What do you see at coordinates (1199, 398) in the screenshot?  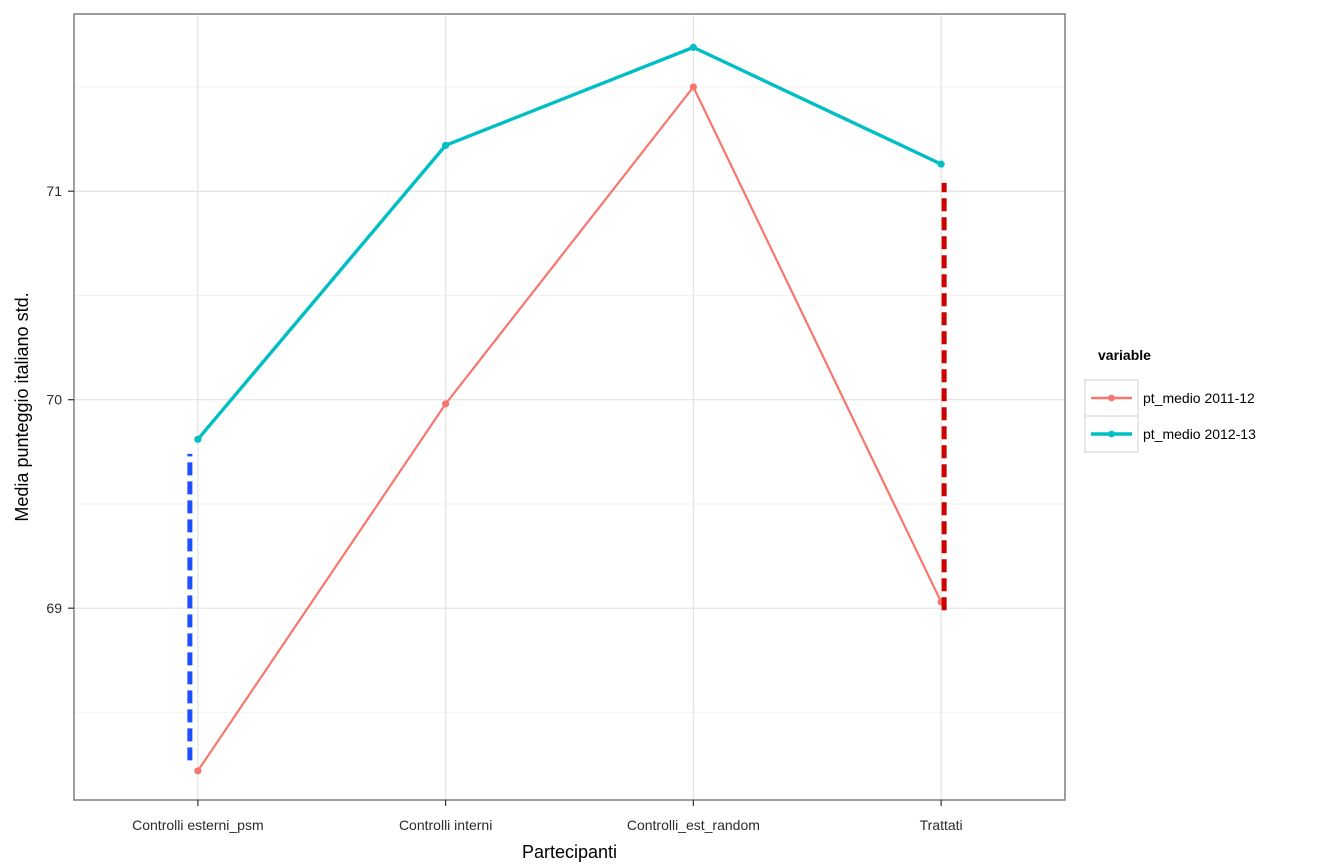 I see `legend-label: pt_medio 2011-12` at bounding box center [1199, 398].